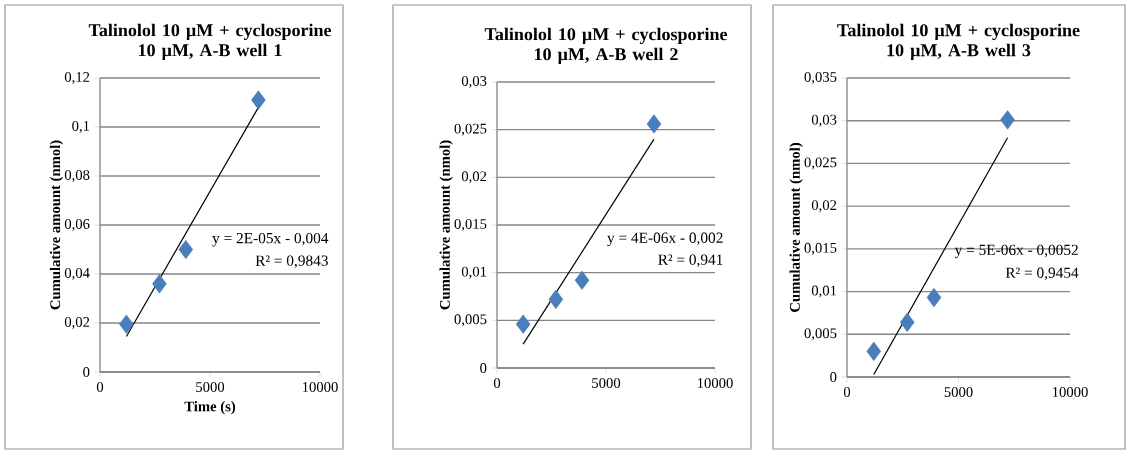 The image size is (1130, 450). Describe the element at coordinates (690, 261) in the screenshot. I see `annotation: R² = 0,941` at that location.